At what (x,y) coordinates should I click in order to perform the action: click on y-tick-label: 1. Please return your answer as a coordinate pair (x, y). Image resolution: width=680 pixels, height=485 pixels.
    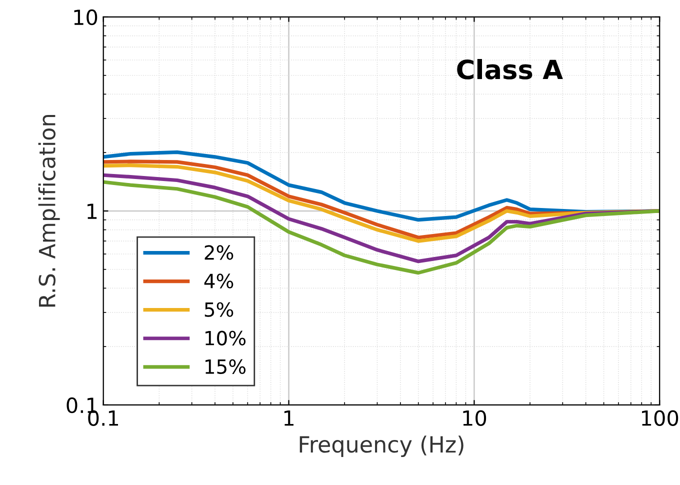
    Looking at the image, I should click on (92, 211).